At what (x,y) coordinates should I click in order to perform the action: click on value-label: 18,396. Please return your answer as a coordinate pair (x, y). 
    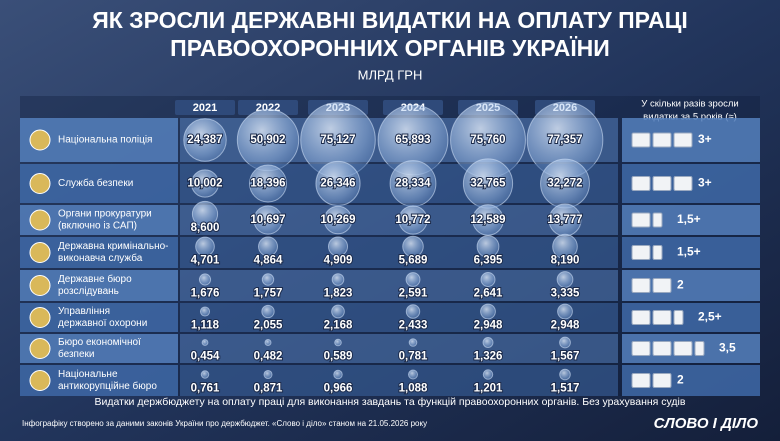
    Looking at the image, I should click on (267, 184).